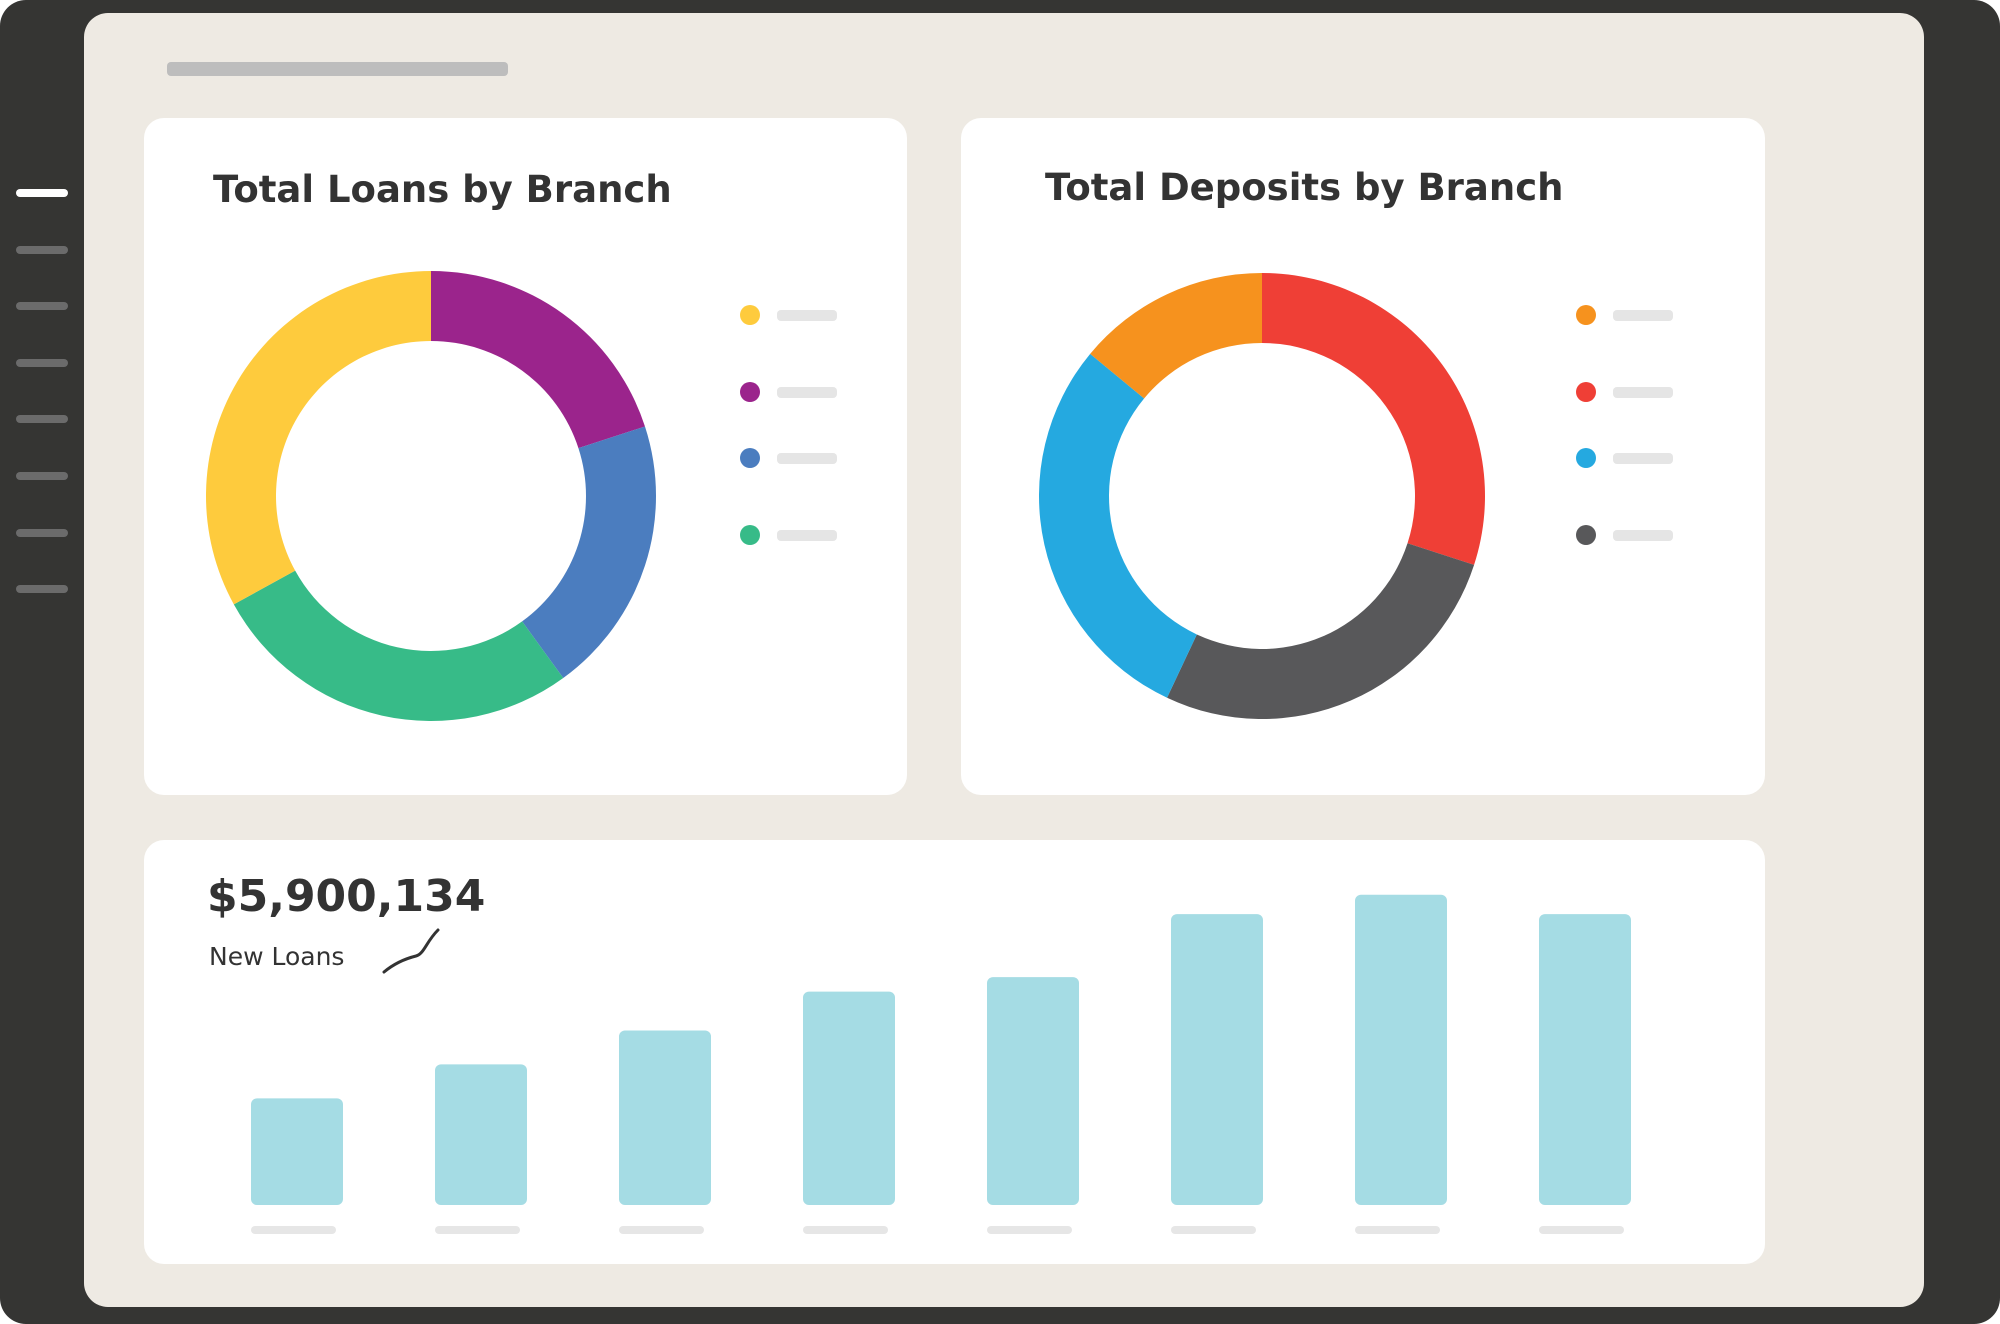 Image resolution: width=2000 pixels, height=1324 pixels. What do you see at coordinates (442, 189) in the screenshot?
I see `loans-card-title: Total Loans by Branch` at bounding box center [442, 189].